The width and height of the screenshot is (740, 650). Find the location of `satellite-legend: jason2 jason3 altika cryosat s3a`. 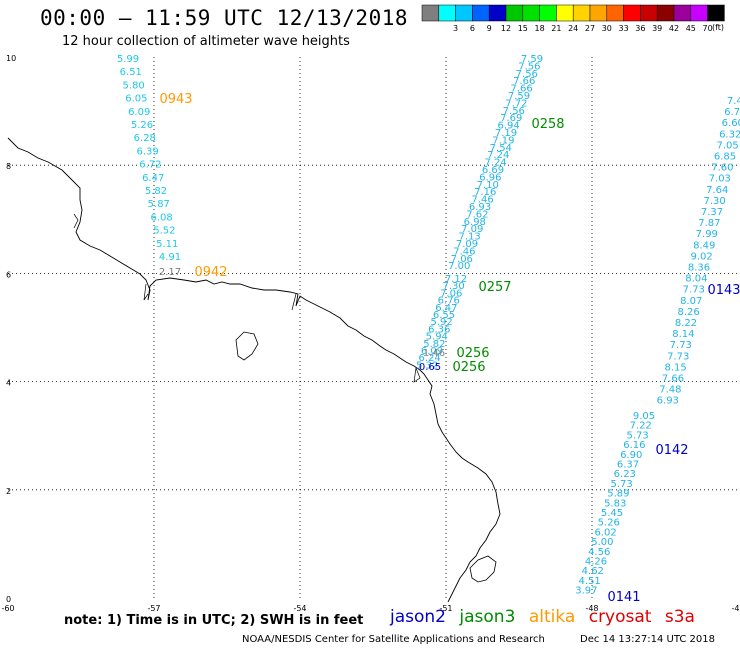

satellite-legend: jason2 jason3 altika cryosat s3a is located at coordinates (546, 617).